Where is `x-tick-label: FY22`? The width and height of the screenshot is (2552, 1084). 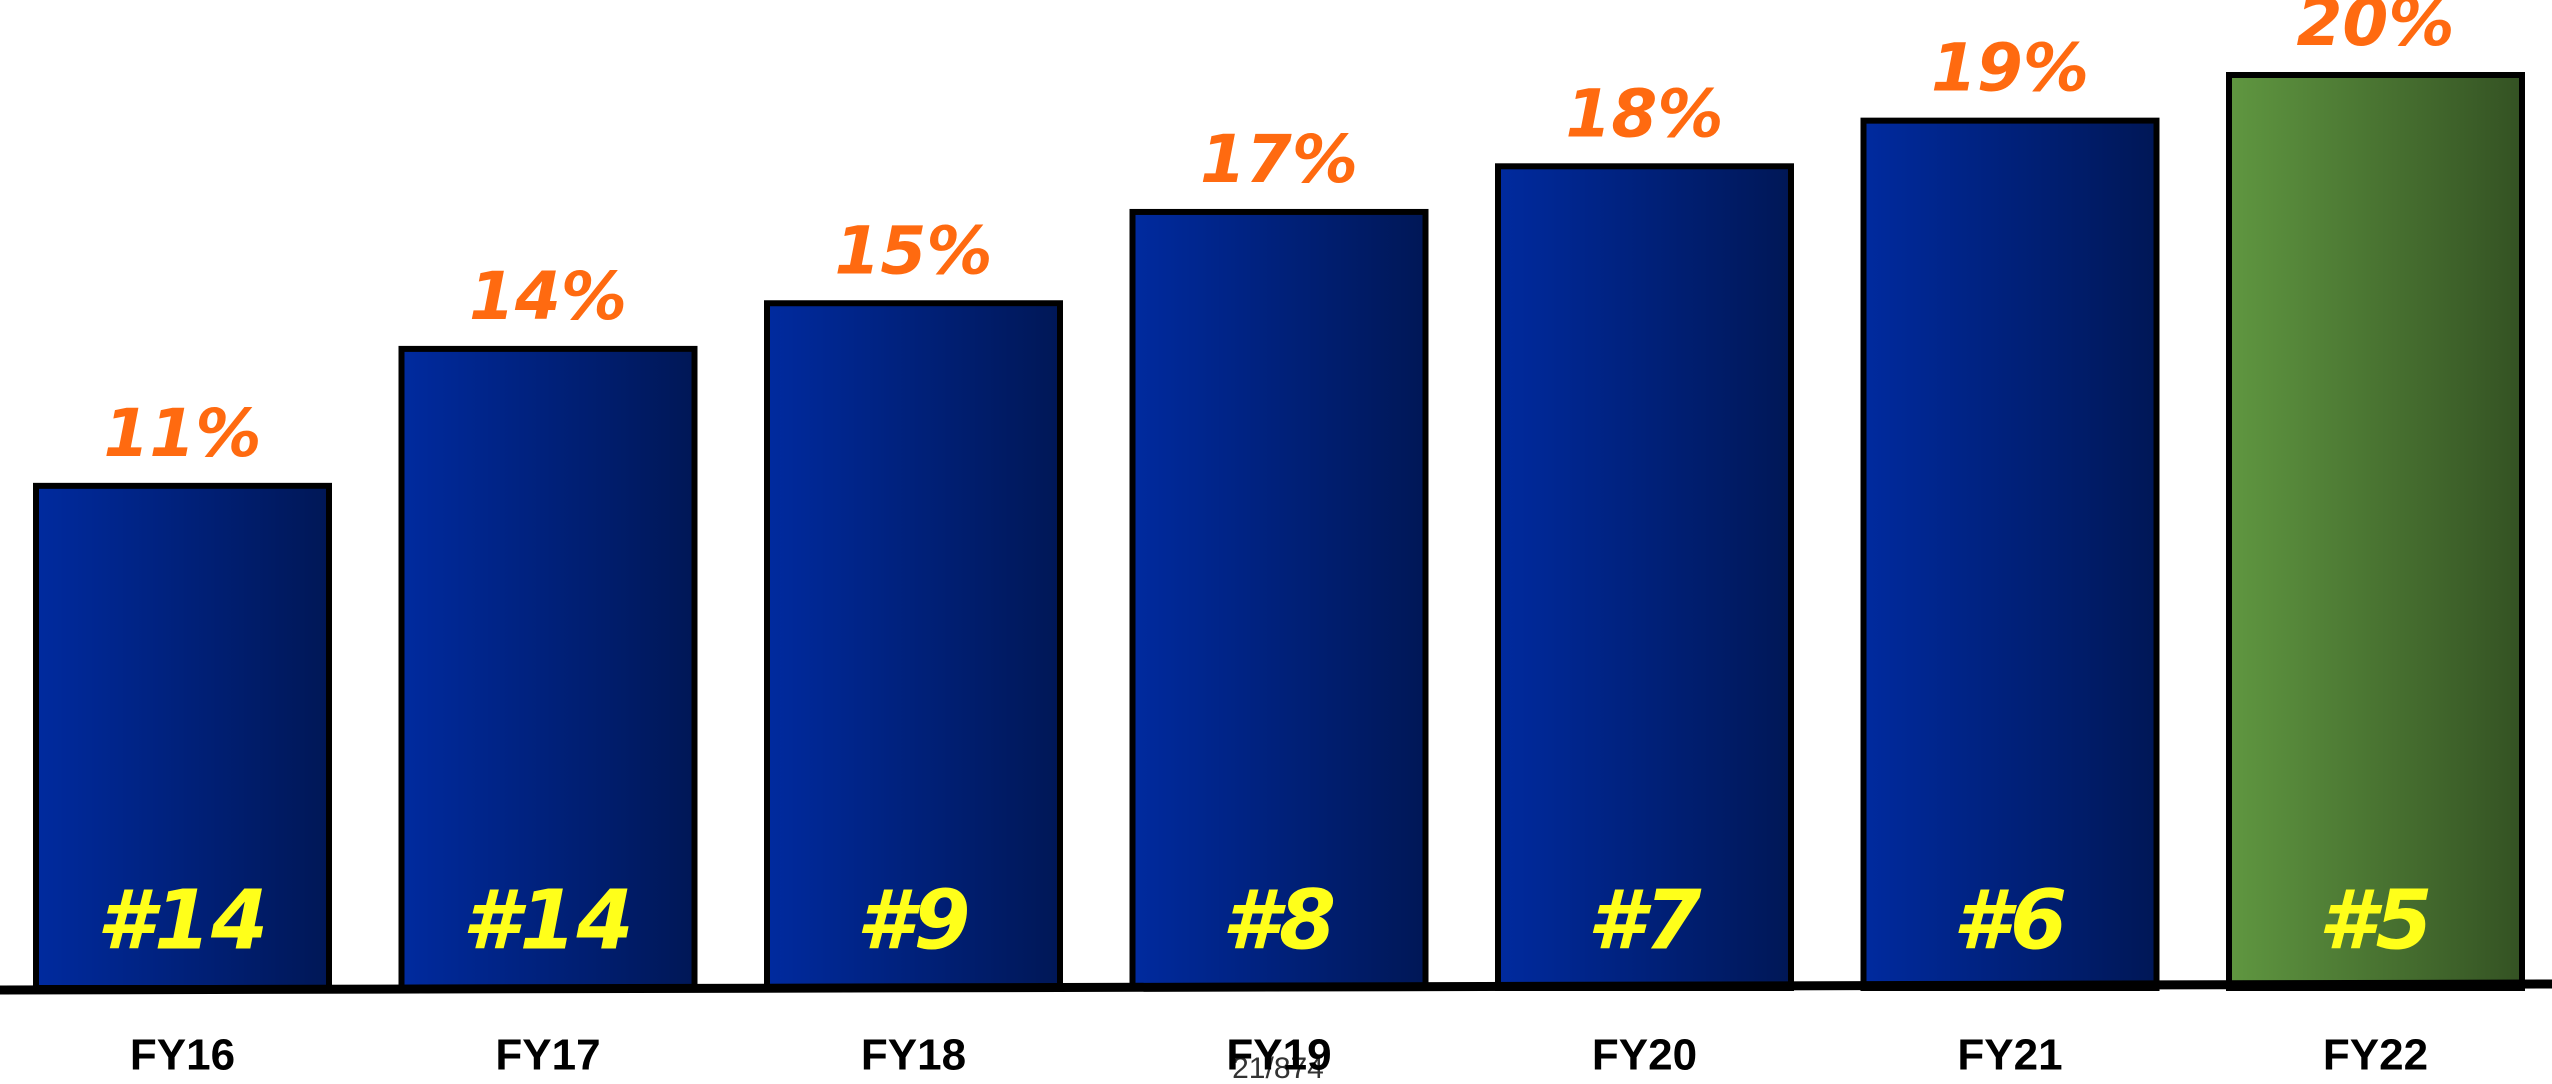
x-tick-label: FY22 is located at coordinates (2375, 1055).